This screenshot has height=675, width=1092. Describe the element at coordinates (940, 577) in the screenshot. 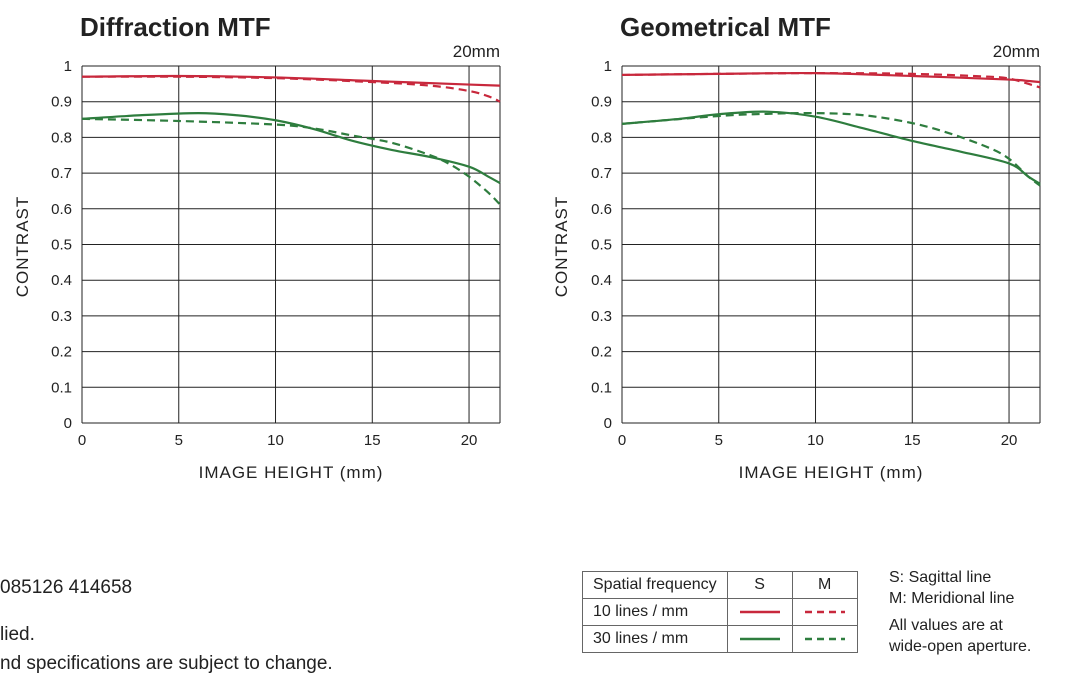

I see `note-sagittal: S: Sagittal line` at that location.